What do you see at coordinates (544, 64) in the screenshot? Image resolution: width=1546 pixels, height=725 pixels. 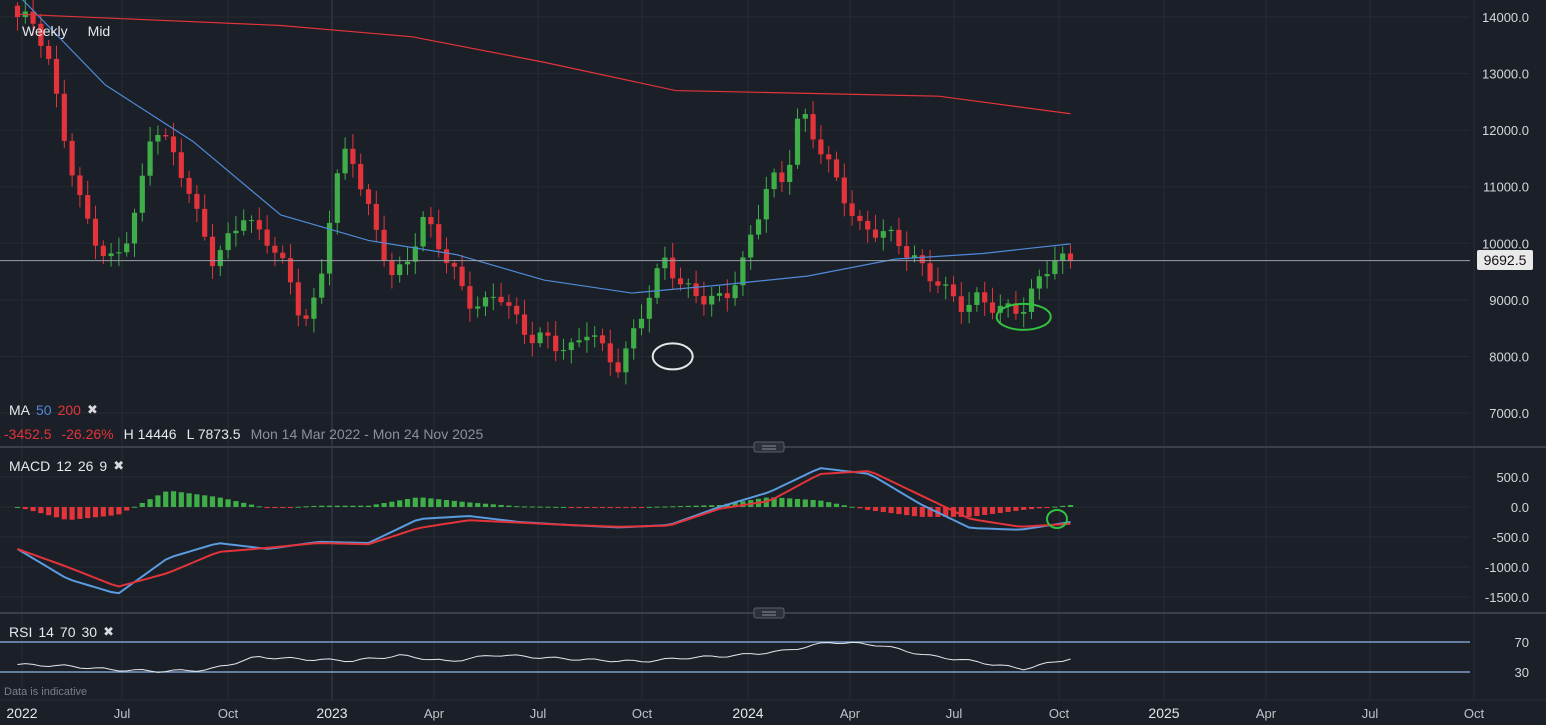 I see `ma200-line` at bounding box center [544, 64].